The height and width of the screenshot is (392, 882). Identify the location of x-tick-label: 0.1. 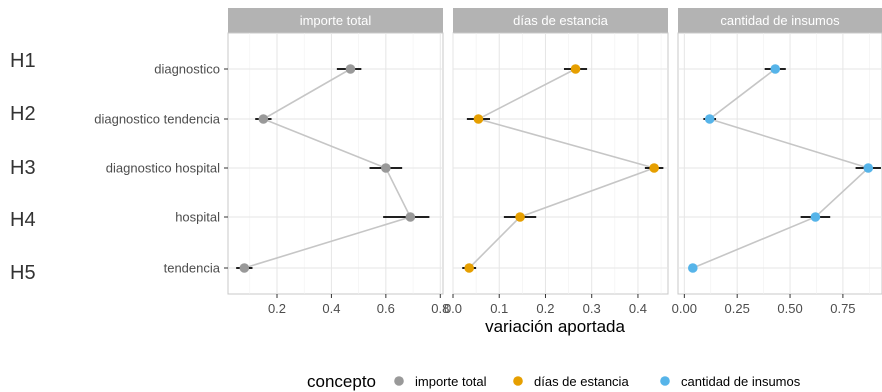
(499, 308).